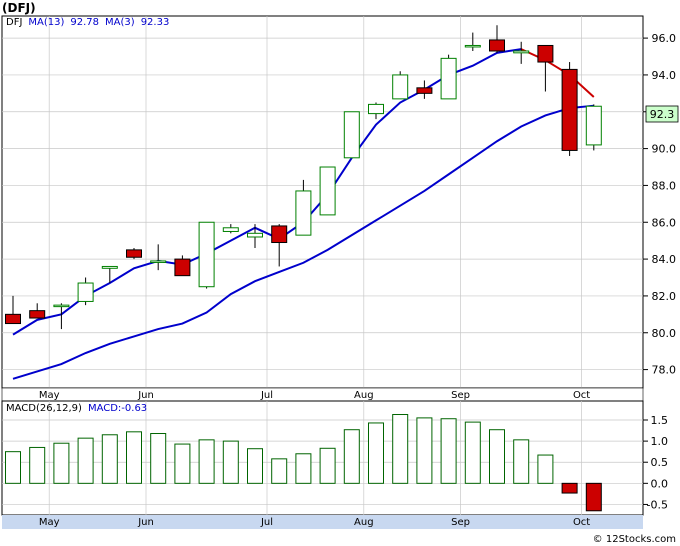 Image resolution: width=680 pixels, height=546 pixels. What do you see at coordinates (120, 22) in the screenshot?
I see `legend-item: MA(3)` at bounding box center [120, 22].